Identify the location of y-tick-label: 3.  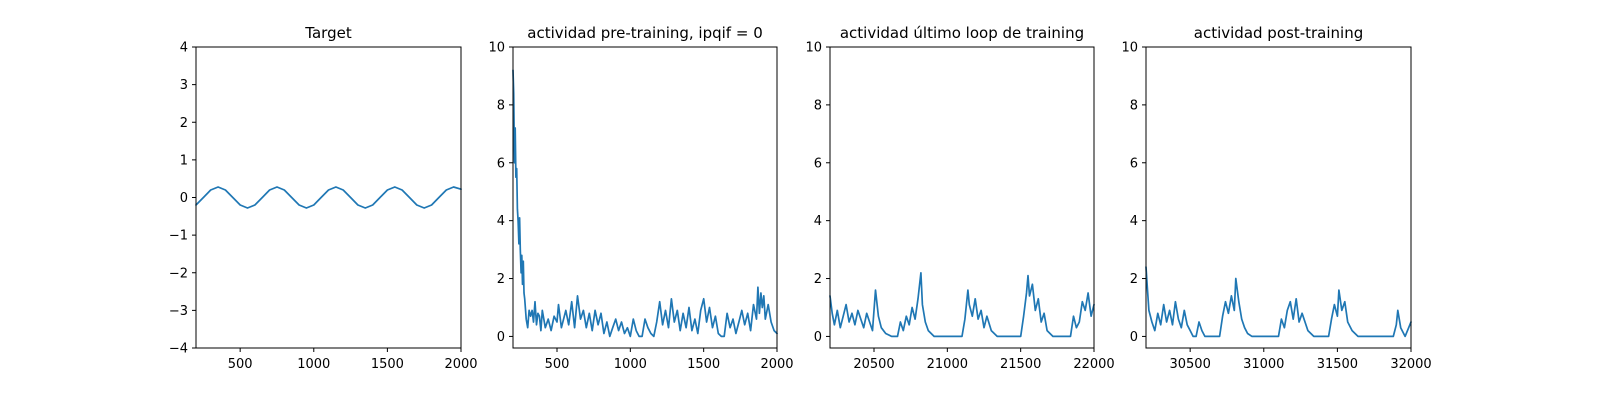
(184, 85).